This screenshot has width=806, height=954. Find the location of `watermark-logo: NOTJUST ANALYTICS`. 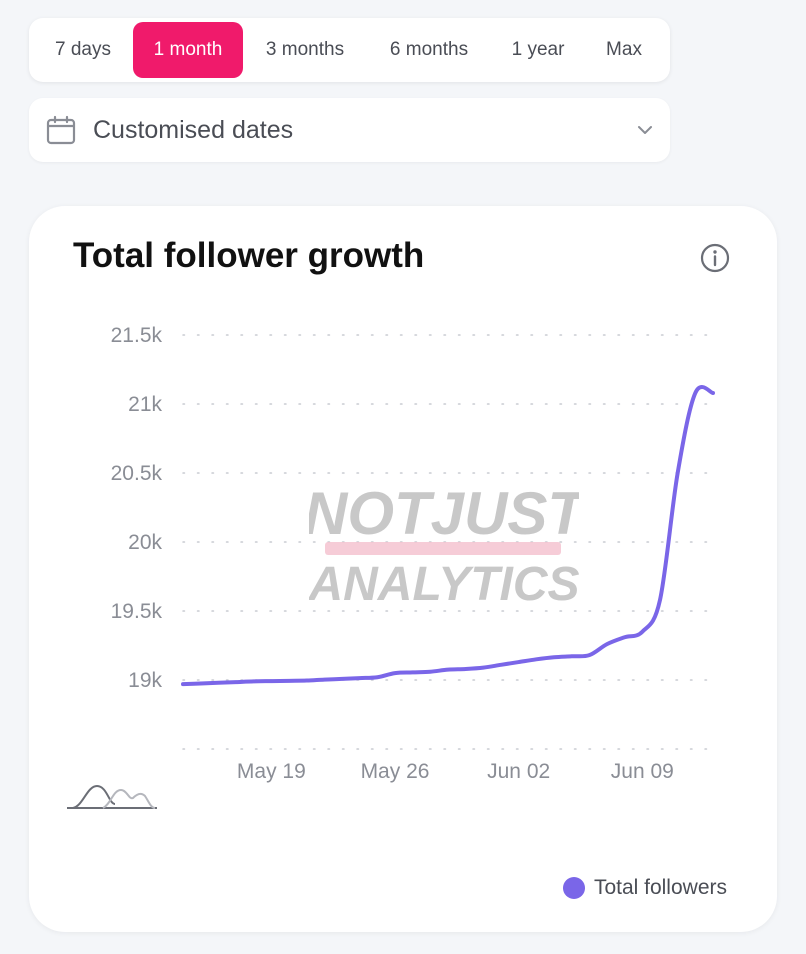

watermark-logo: NOTJUST ANALYTICS is located at coordinates (444, 543).